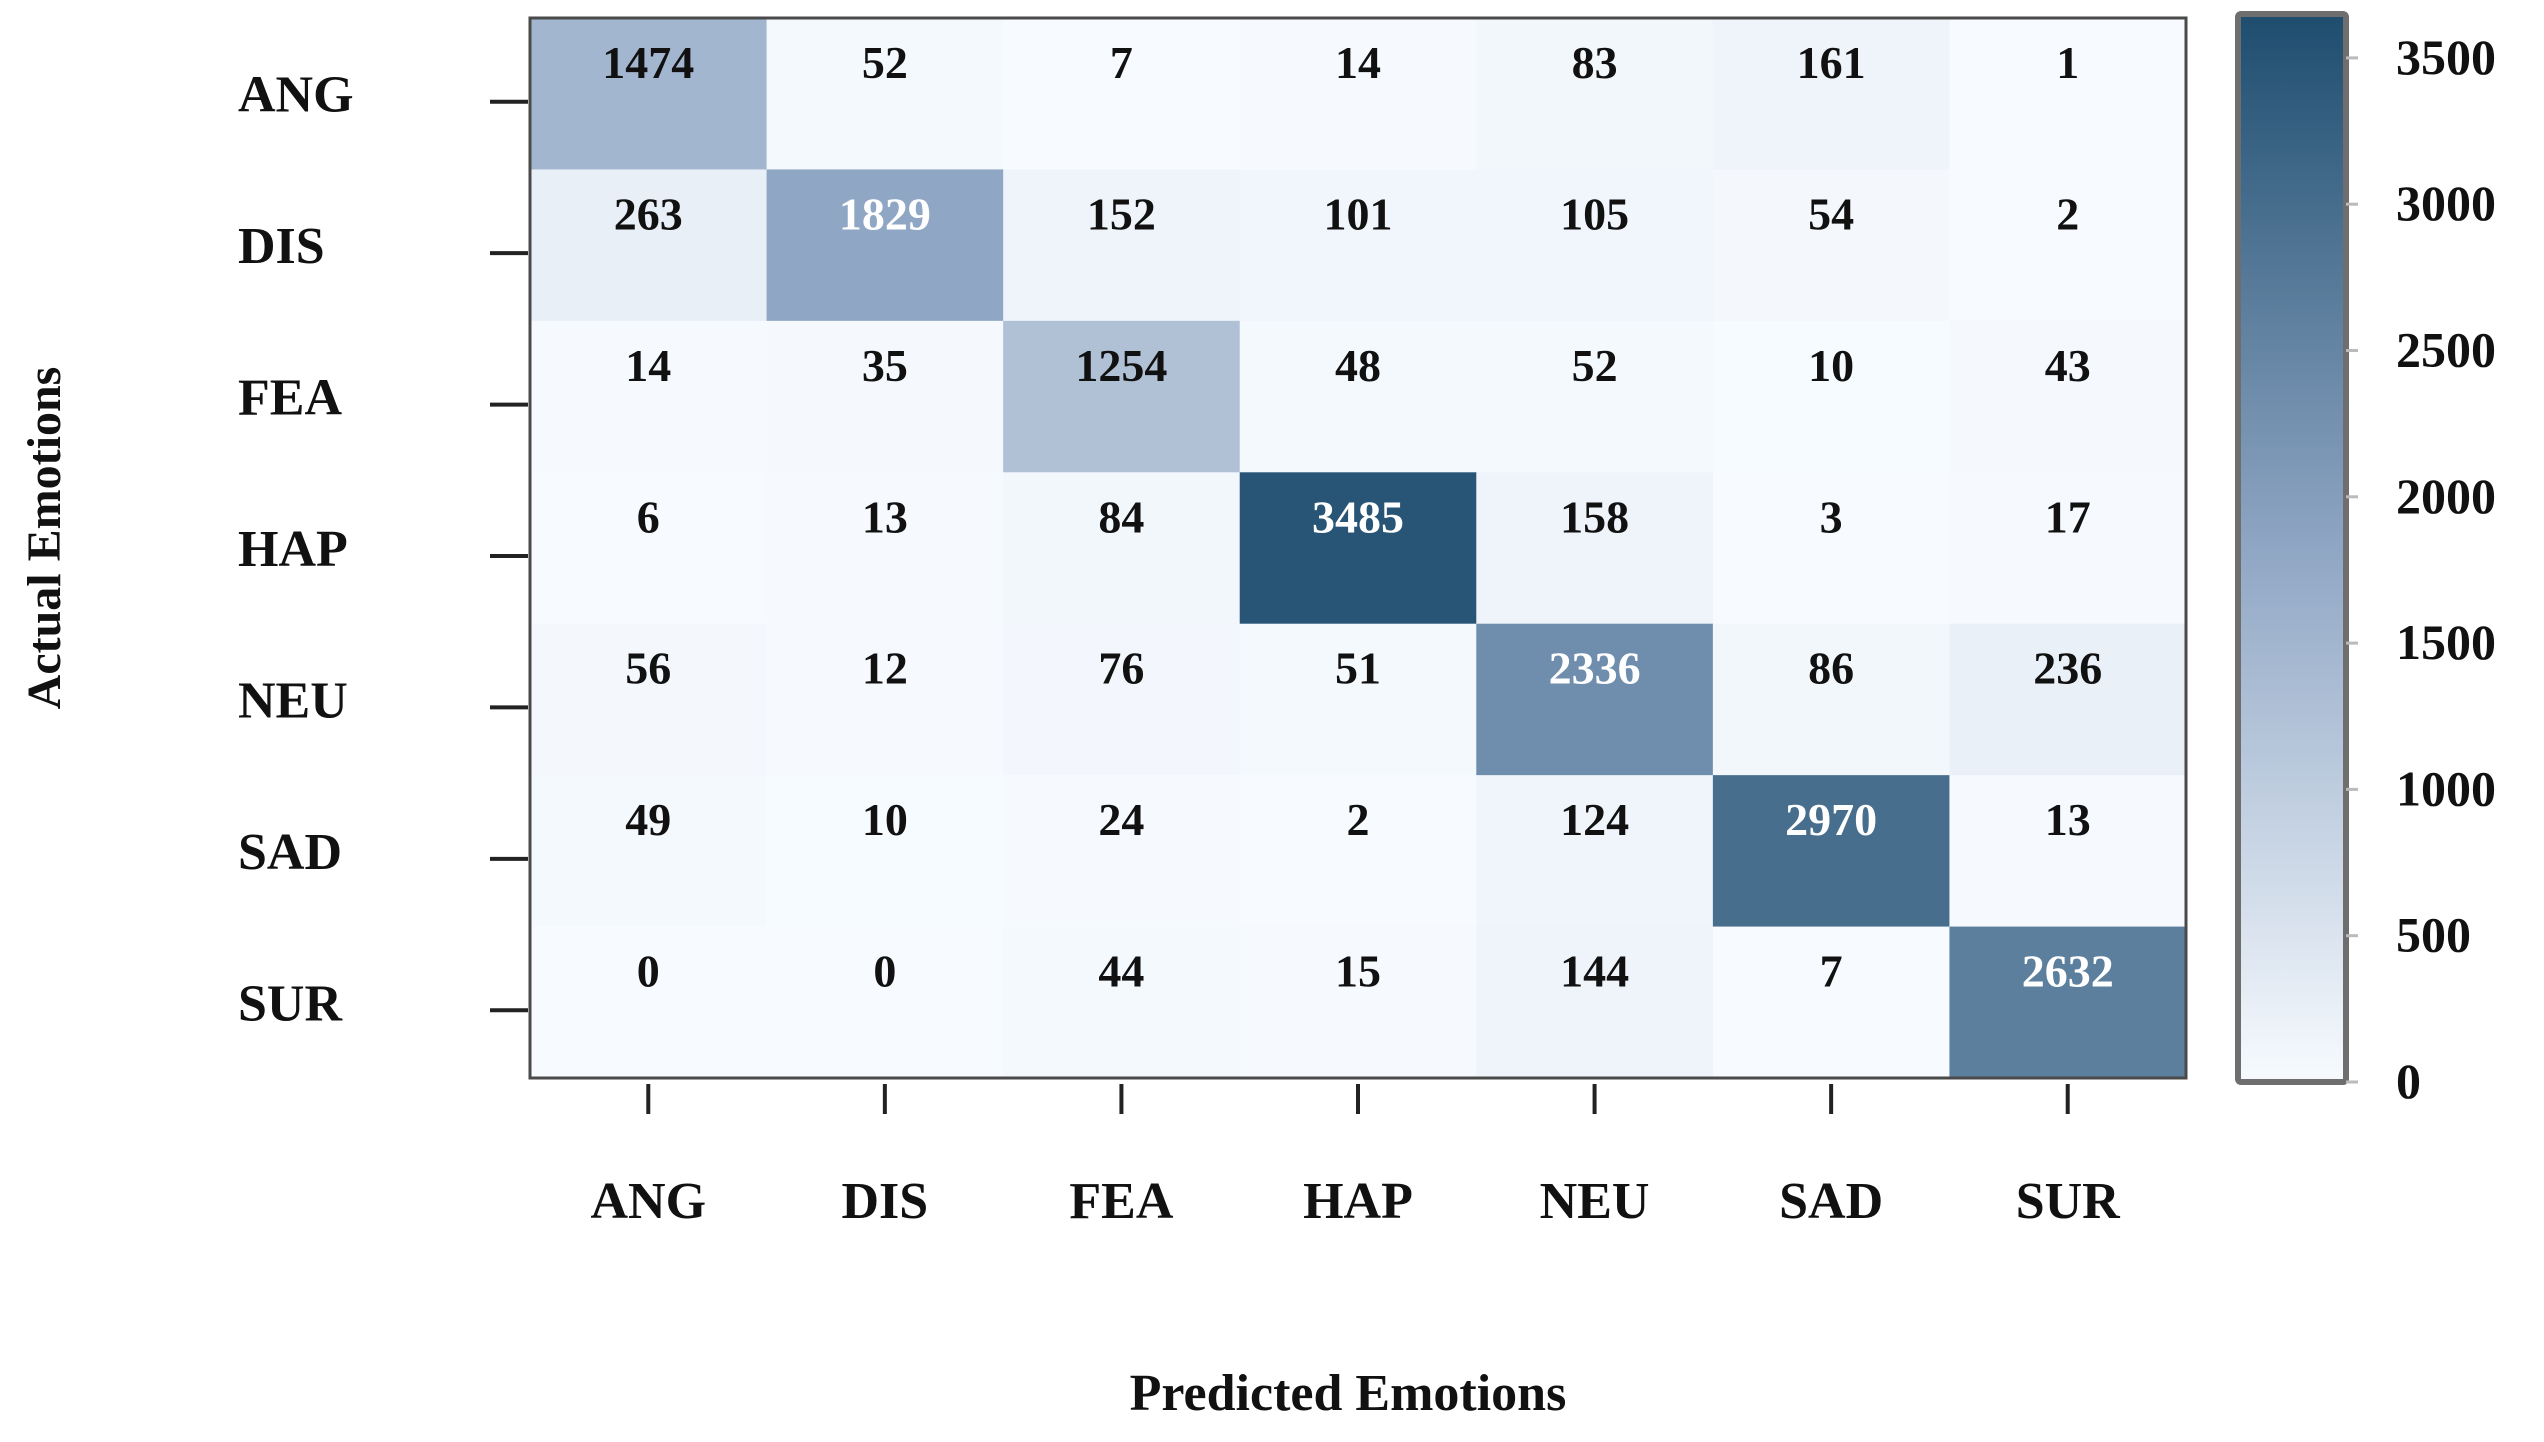 Image resolution: width=2544 pixels, height=1442 pixels. I want to click on colorbar-tick-label: 1500, so click(2446, 642).